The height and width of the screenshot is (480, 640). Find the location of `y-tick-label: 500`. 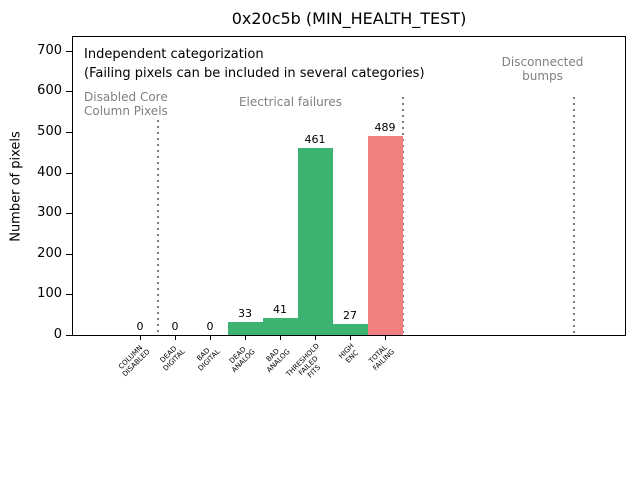

y-tick-label: 500 is located at coordinates (49, 131).